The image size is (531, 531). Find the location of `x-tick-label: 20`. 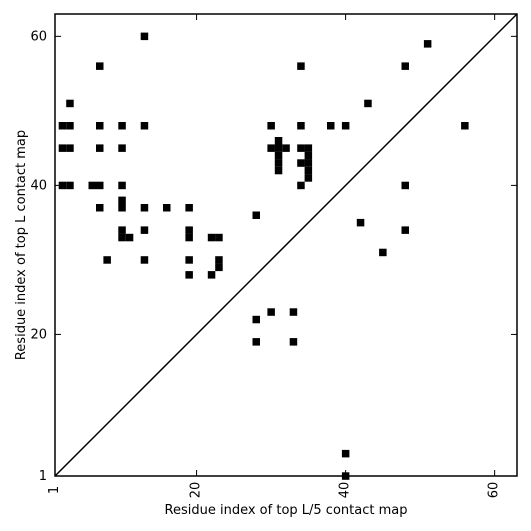

x-tick-label: 20 is located at coordinates (195, 490).